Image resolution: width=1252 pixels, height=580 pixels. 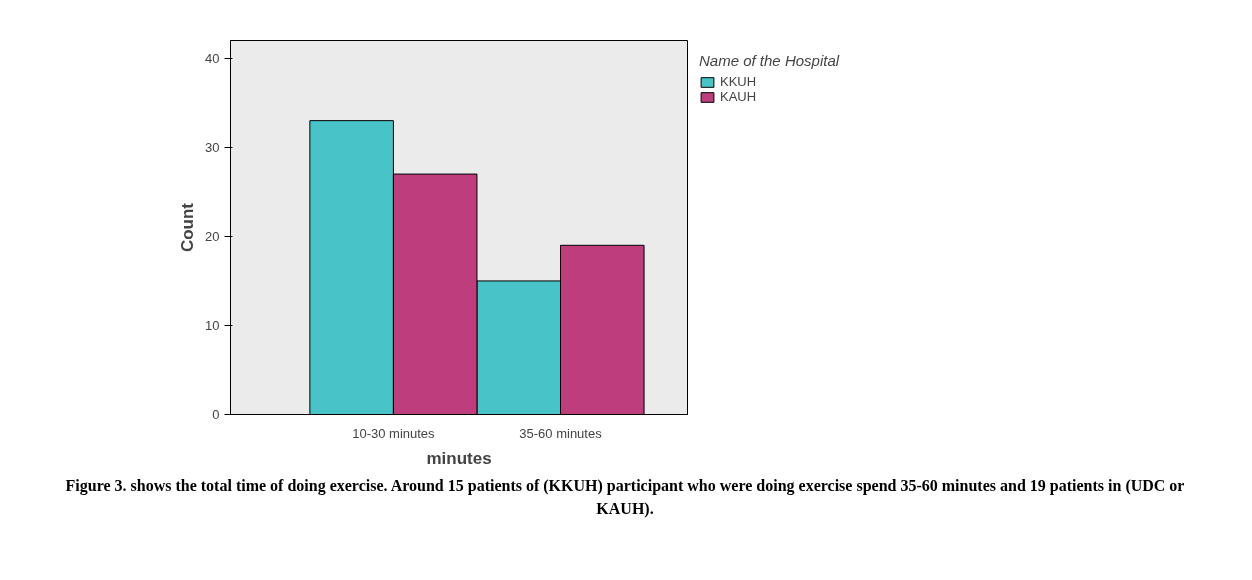 I want to click on caption: Figure 3. shows the total time of doing exercise. Around 15 patients of (KKUH) participant who were doing exercise spend 35-60 minutes and 19 patients in (UDC or KAUH)., so click(x=625, y=497).